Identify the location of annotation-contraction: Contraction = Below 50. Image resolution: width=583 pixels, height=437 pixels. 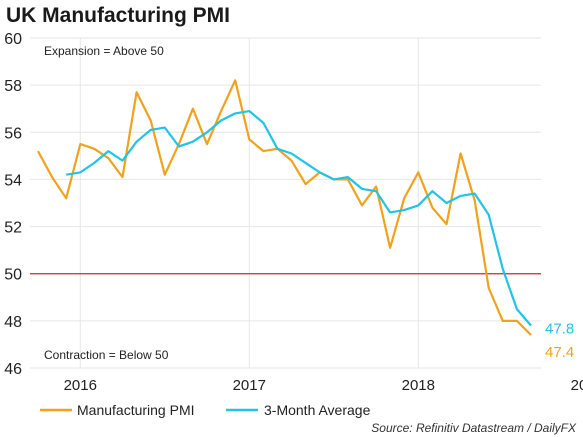
(106, 355).